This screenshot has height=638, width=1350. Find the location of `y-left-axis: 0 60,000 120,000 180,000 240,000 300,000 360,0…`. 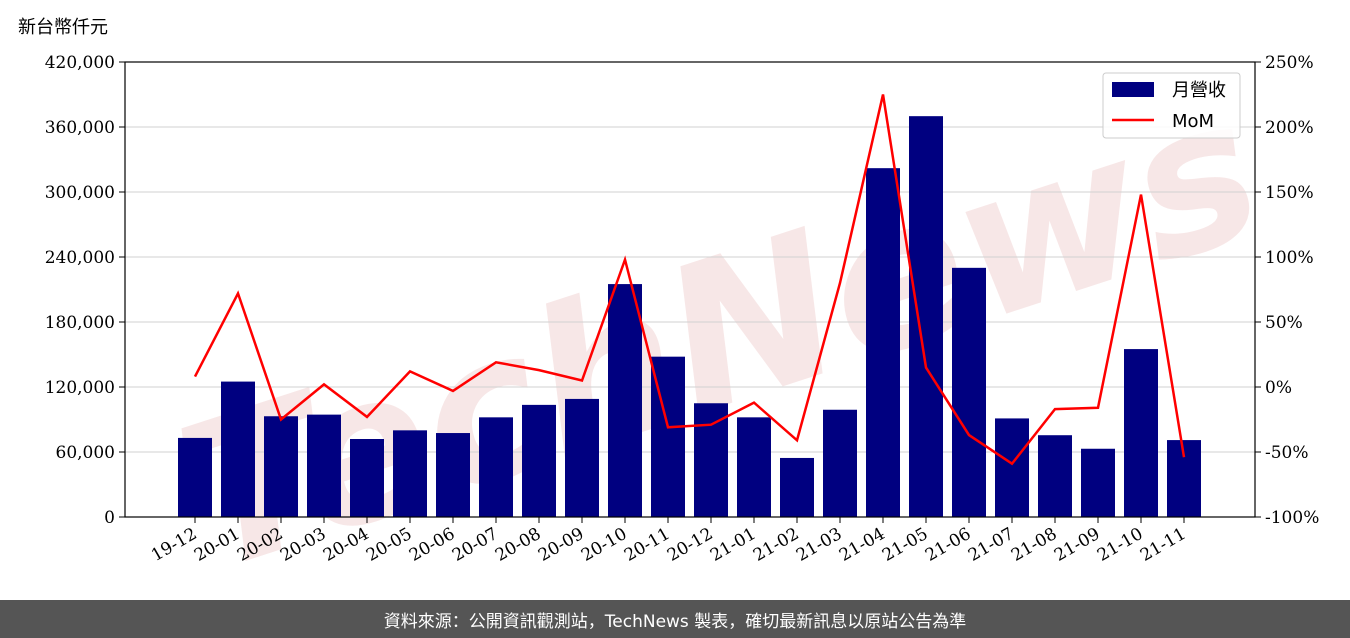

y-left-axis: 0 60,000 120,000 180,000 240,000 300,000 360,0… is located at coordinates (85, 290).